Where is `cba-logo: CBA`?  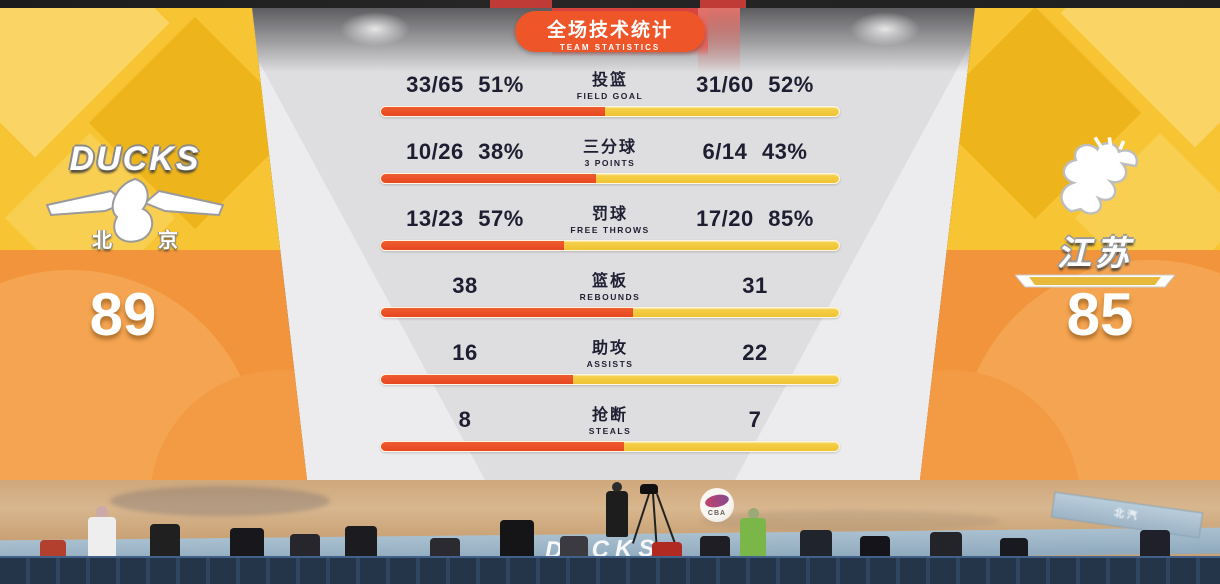 cba-logo: CBA is located at coordinates (717, 505).